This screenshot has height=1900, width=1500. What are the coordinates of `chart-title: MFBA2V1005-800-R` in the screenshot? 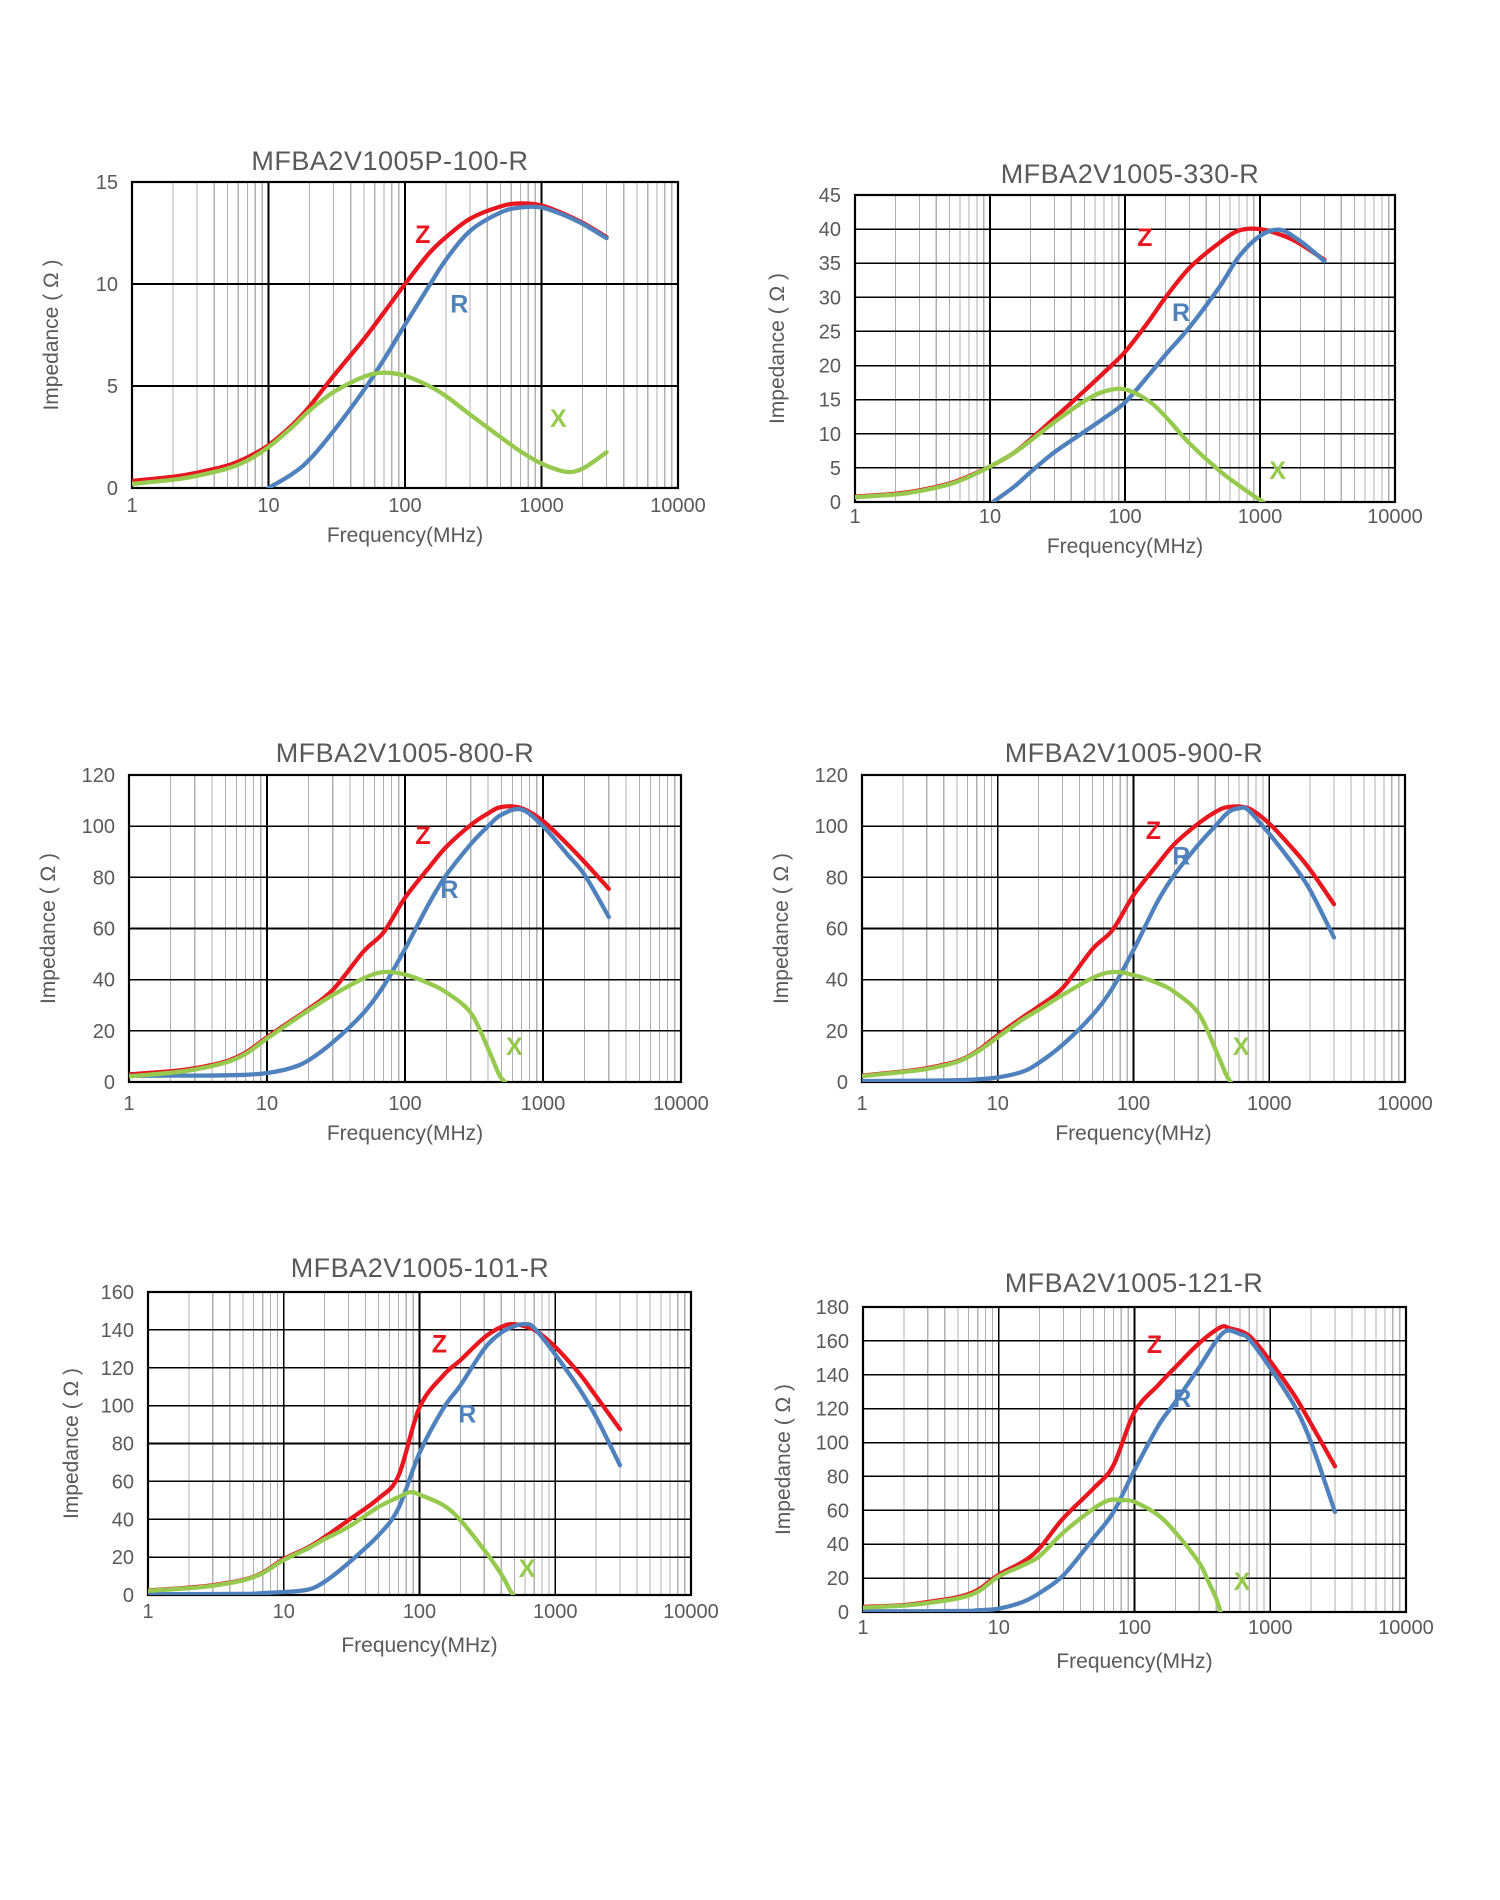 It's located at (405, 753).